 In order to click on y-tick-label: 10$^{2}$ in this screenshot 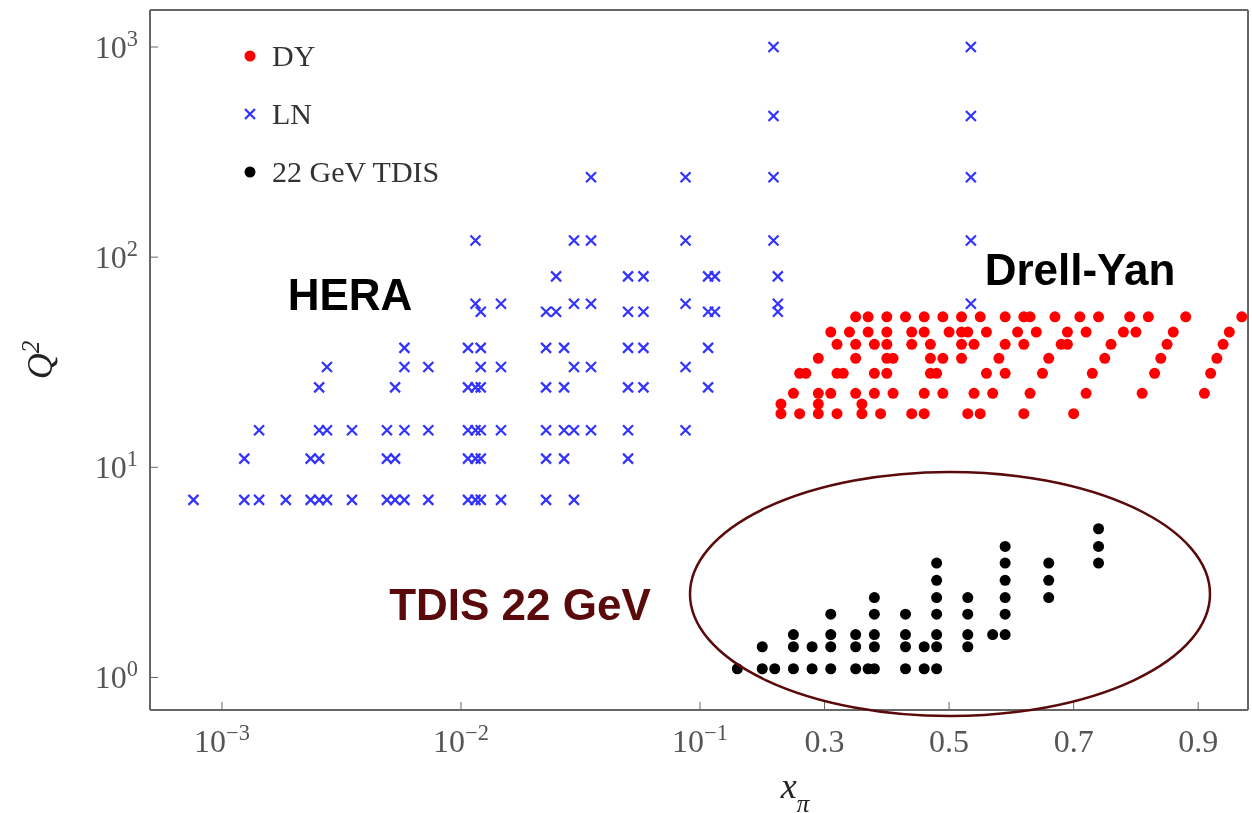, I will do `click(116, 255)`.